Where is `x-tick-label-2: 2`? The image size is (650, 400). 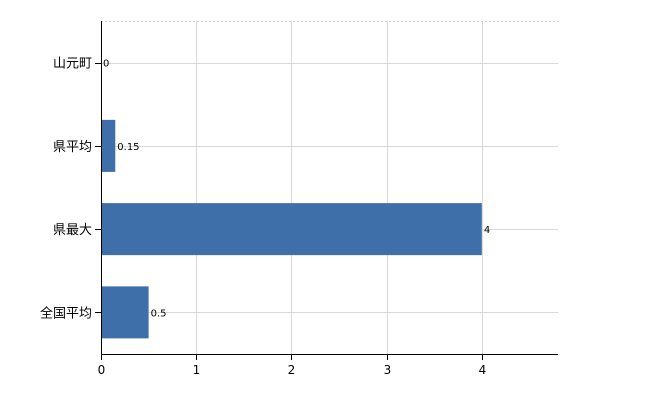 x-tick-label-2: 2 is located at coordinates (292, 370).